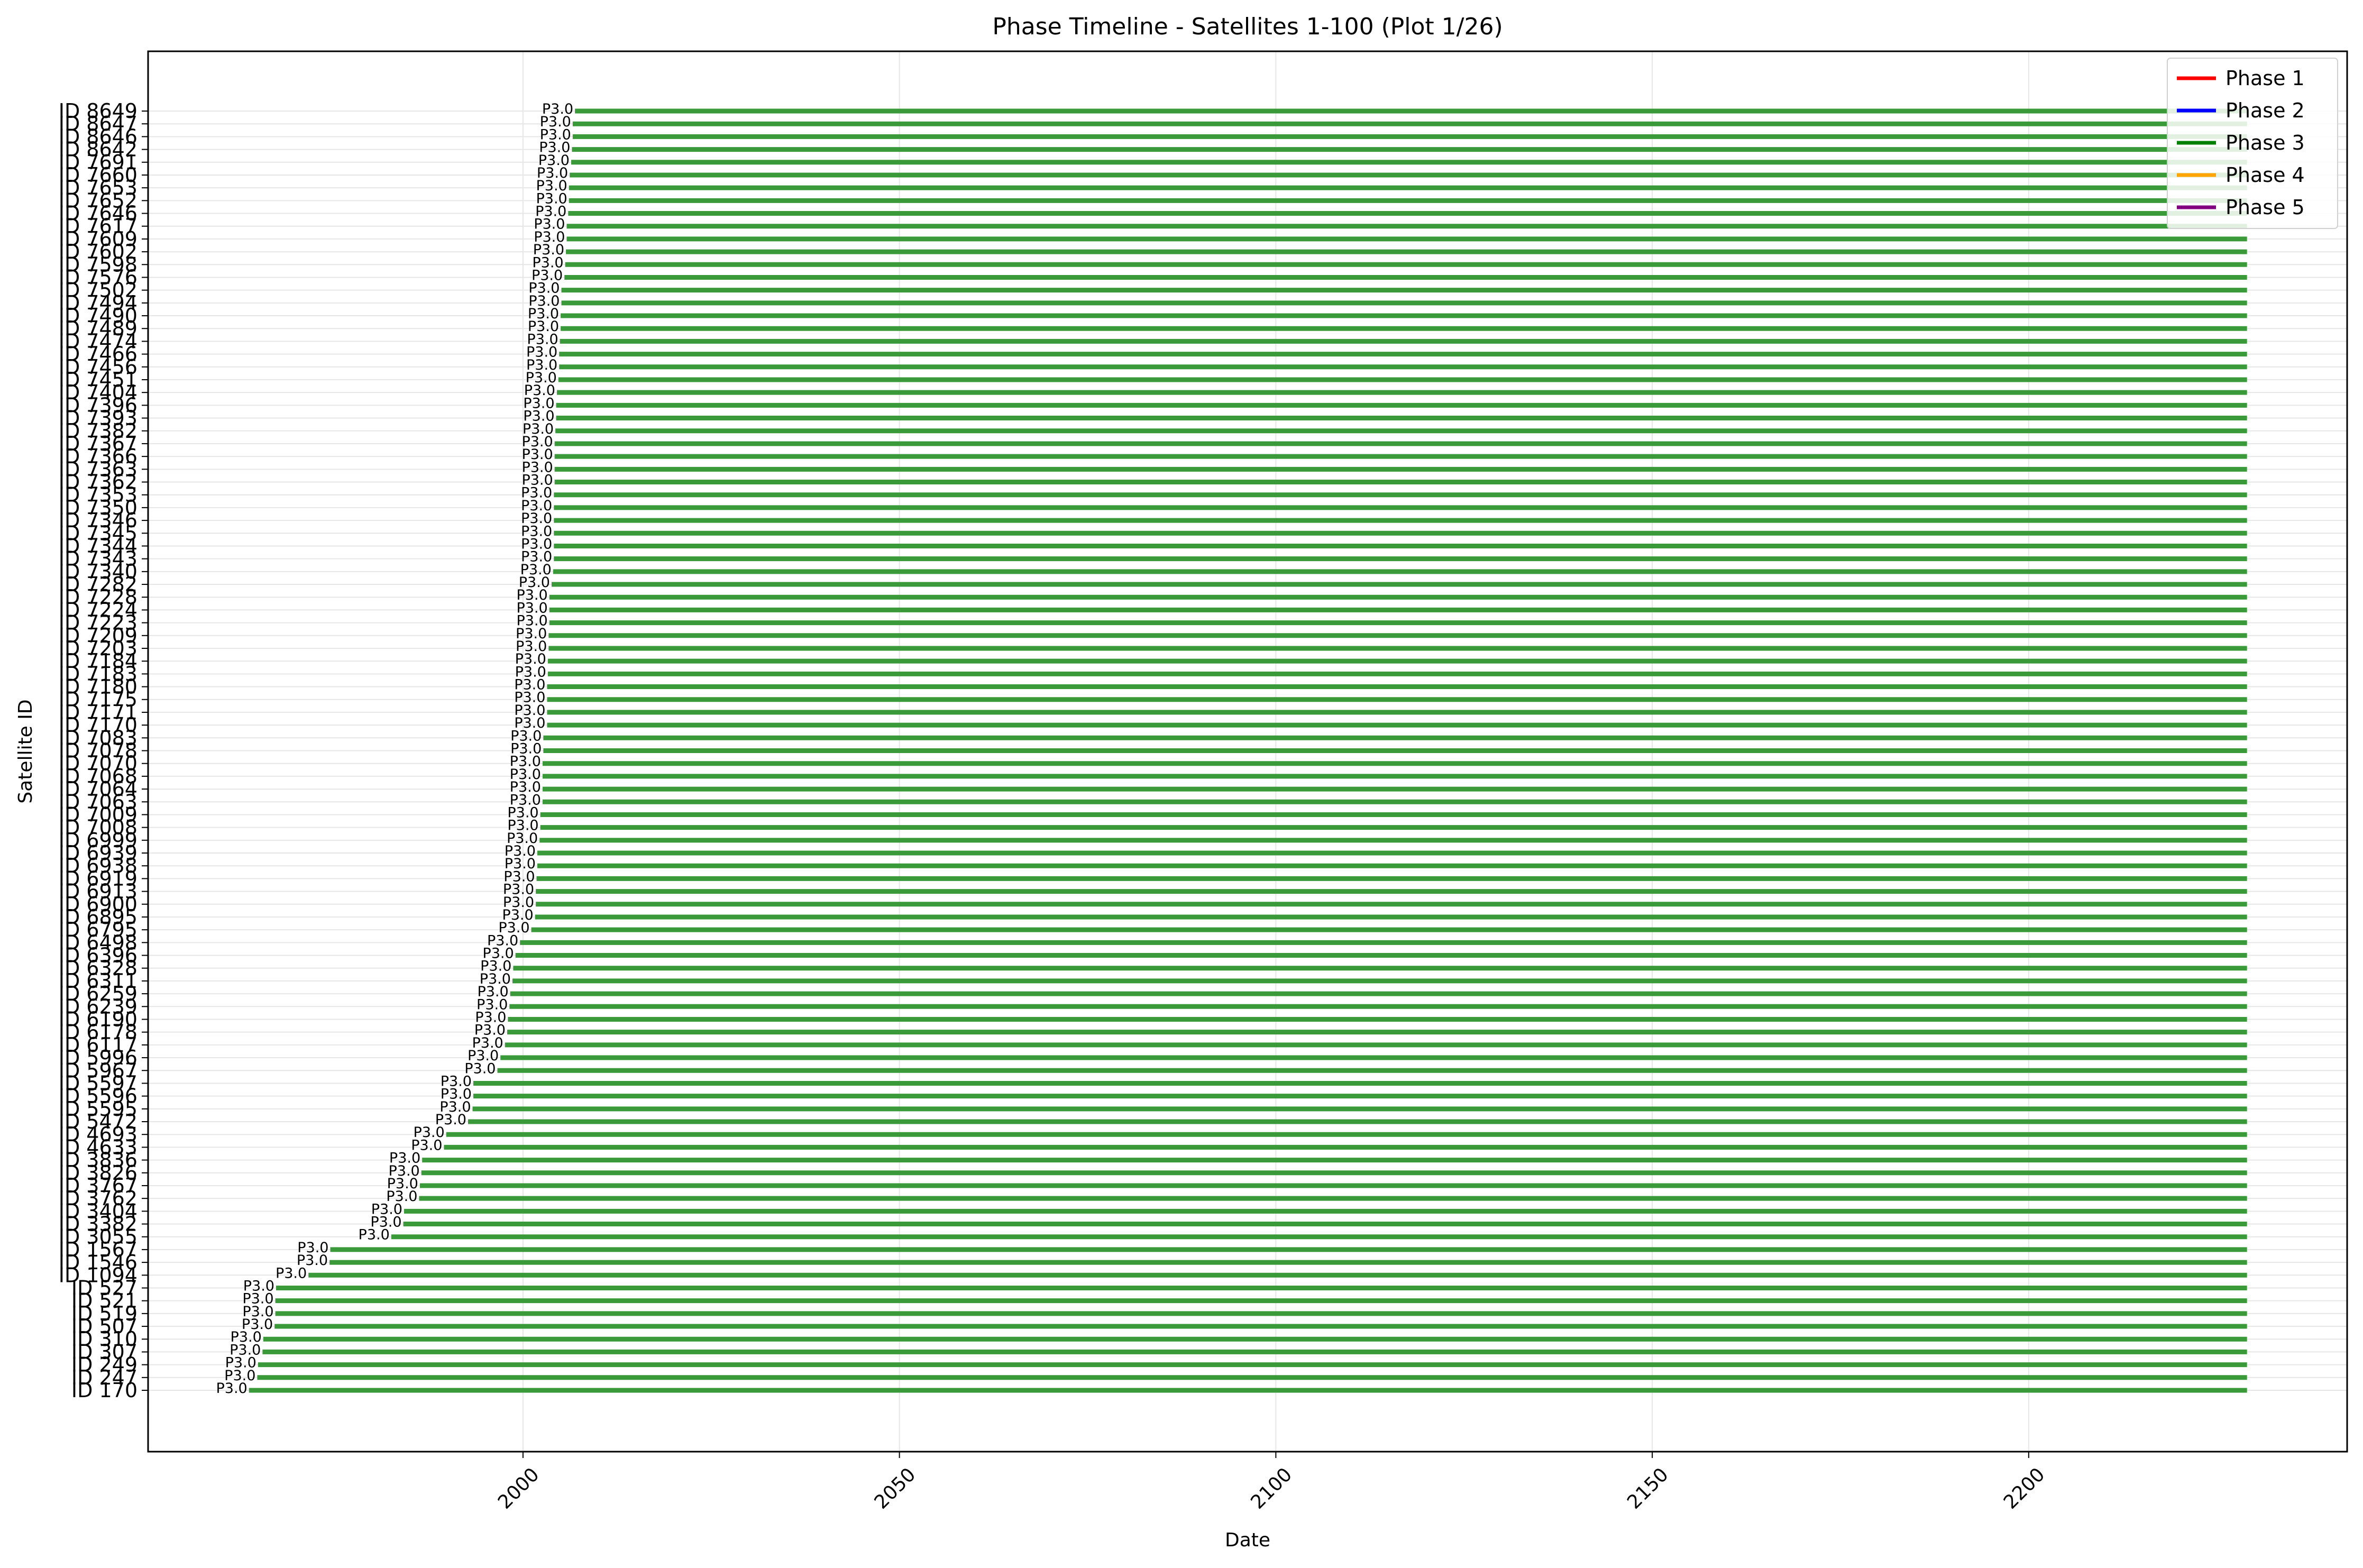 The image size is (2363, 1568). I want to click on y-axis-label: Satellite ID, so click(26, 751).